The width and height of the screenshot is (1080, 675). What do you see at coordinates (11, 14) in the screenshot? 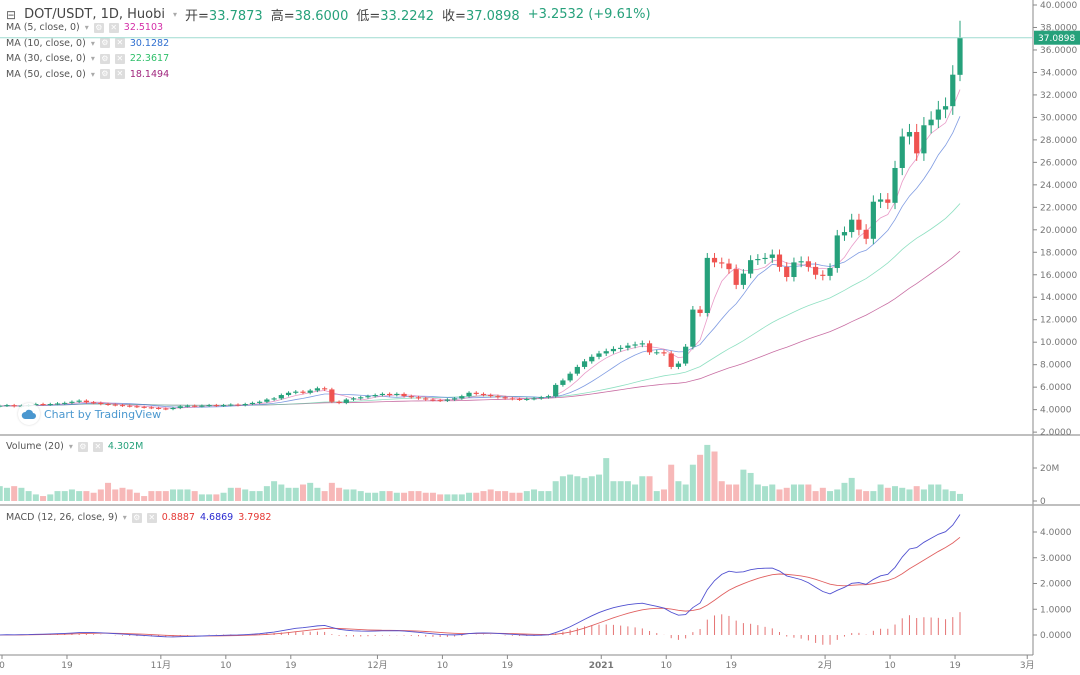
I see `collapse-icon: ⊟` at bounding box center [11, 14].